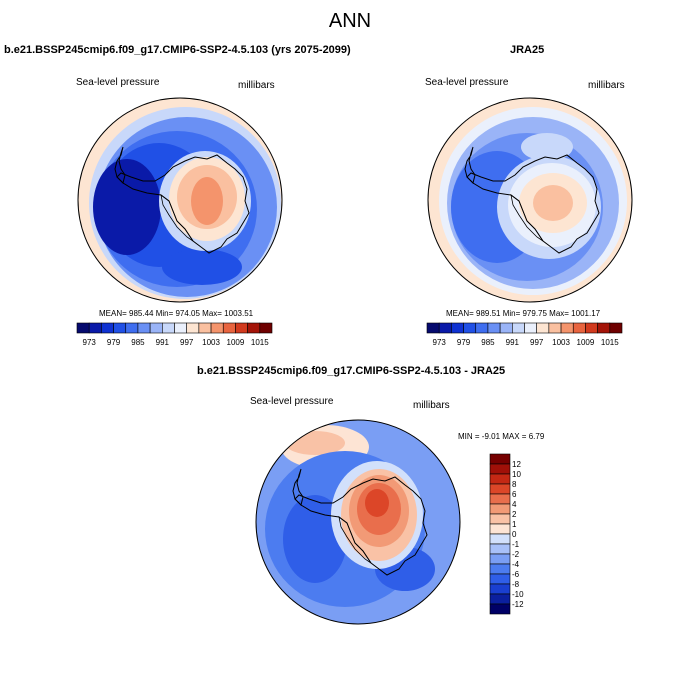 This screenshot has width=700, height=700. I want to click on panel2-polar-map, so click(530, 200).